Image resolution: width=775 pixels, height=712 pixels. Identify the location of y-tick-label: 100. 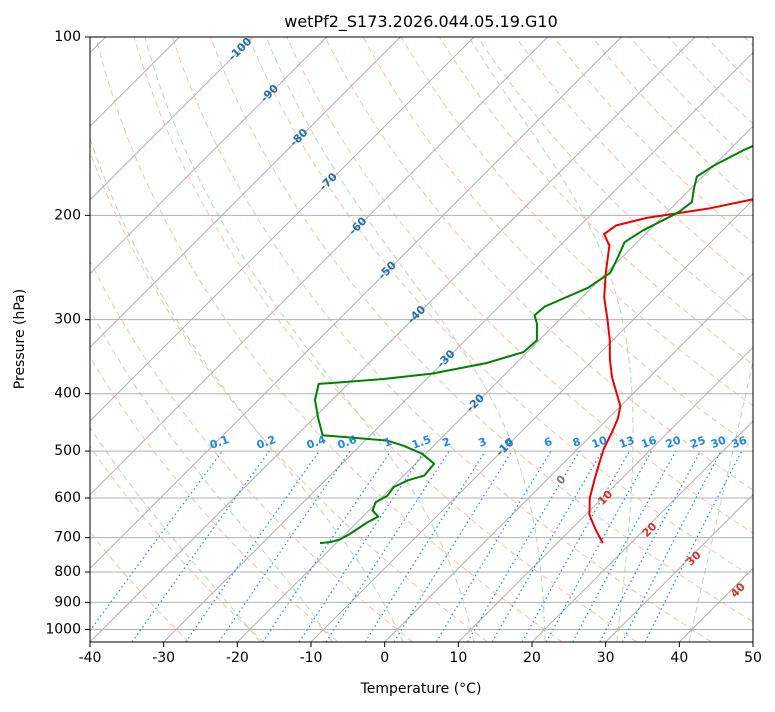
(67, 37).